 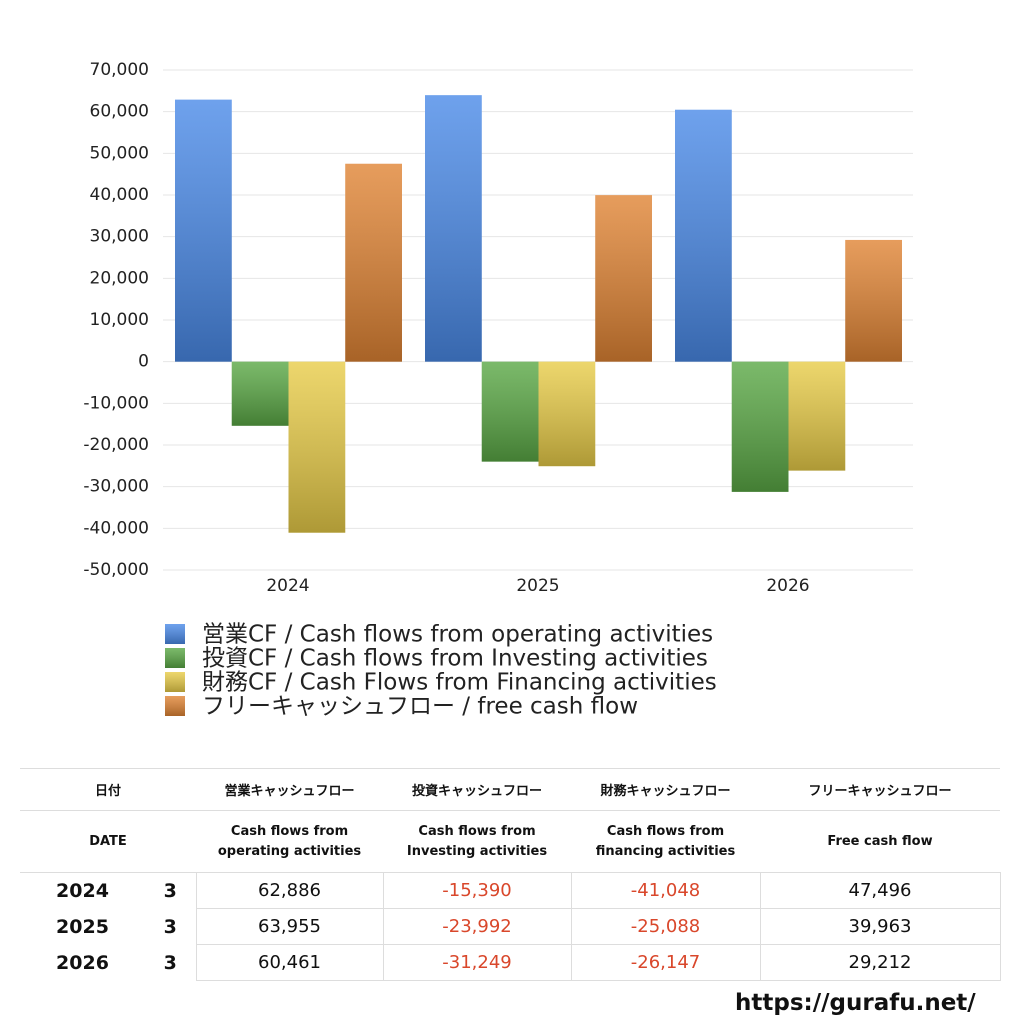 What do you see at coordinates (287, 586) in the screenshot?
I see `x-tick-label: 2024` at bounding box center [287, 586].